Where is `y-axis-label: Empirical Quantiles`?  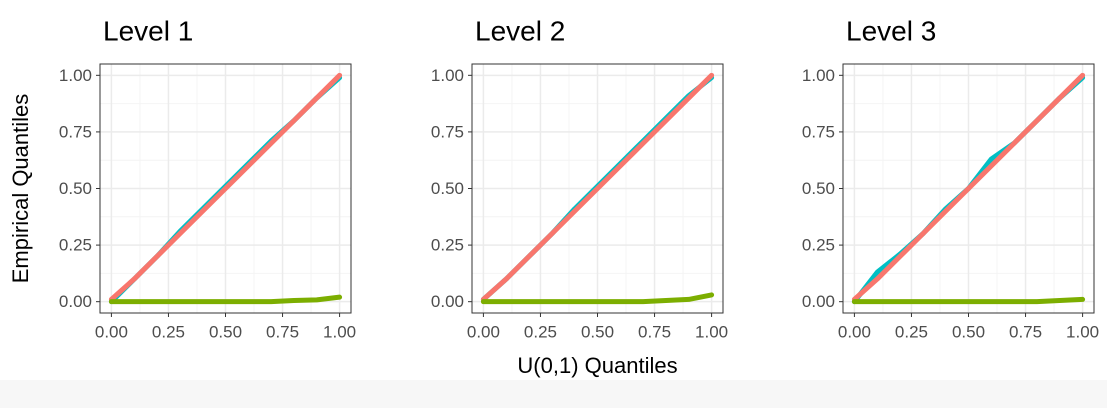 y-axis-label: Empirical Quantiles is located at coordinates (20, 189).